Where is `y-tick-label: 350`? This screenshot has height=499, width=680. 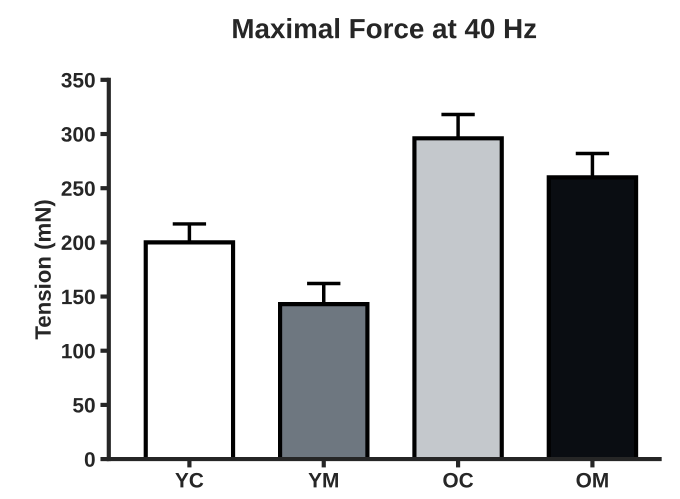 y-tick-label: 350 is located at coordinates (78, 80).